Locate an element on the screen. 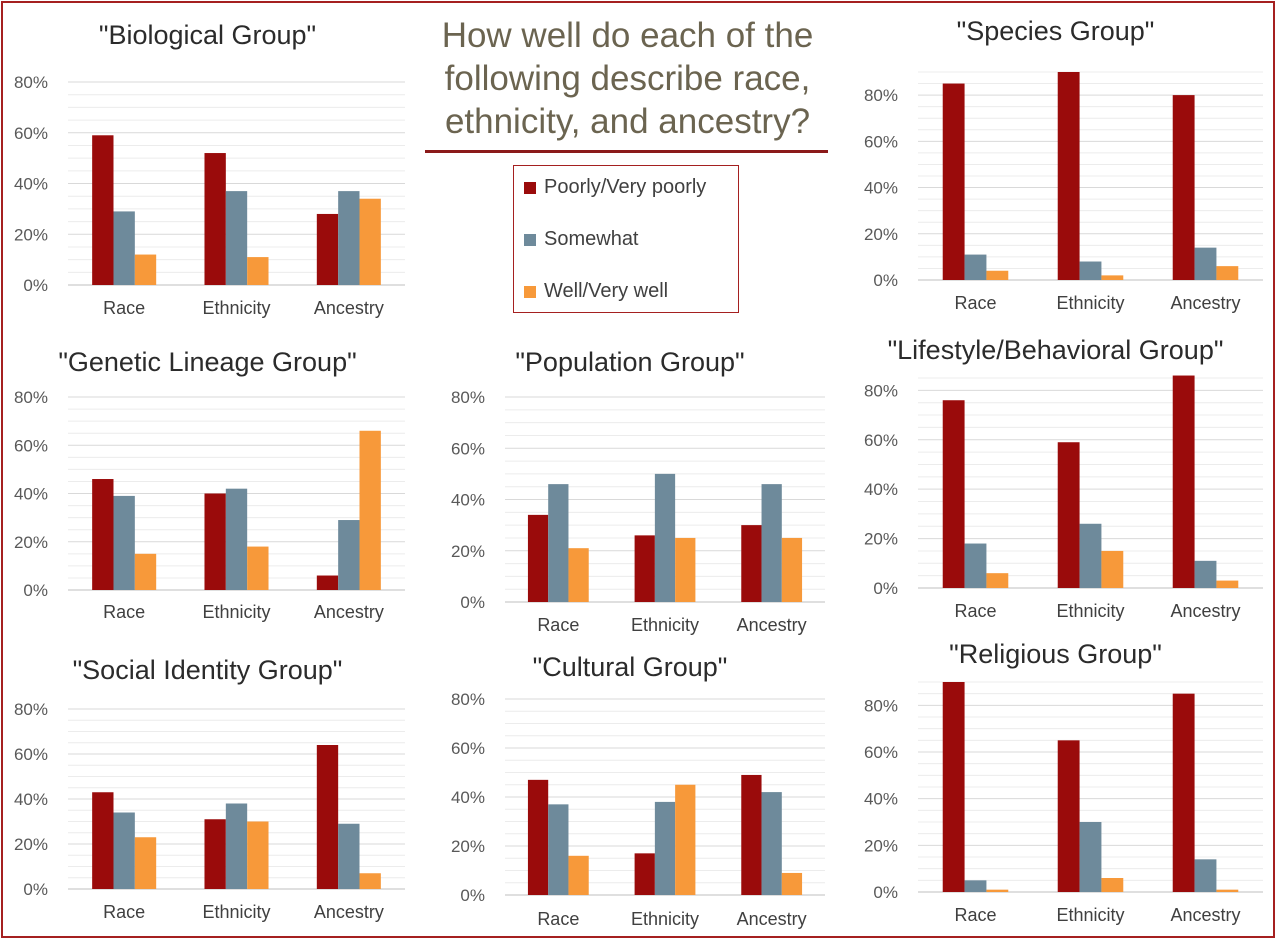 The image size is (1280, 943). legend-item-well: Well/Very well is located at coordinates (596, 291).